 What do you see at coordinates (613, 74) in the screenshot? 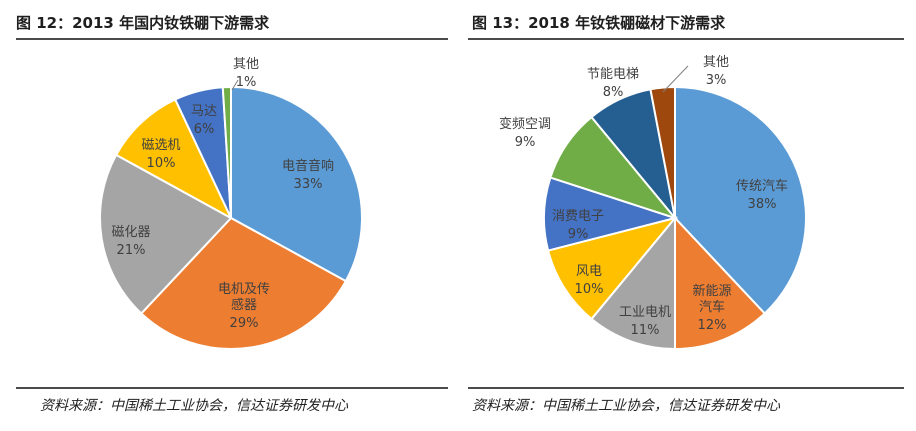
I see `chart-2-label-7: 节能电梯` at bounding box center [613, 74].